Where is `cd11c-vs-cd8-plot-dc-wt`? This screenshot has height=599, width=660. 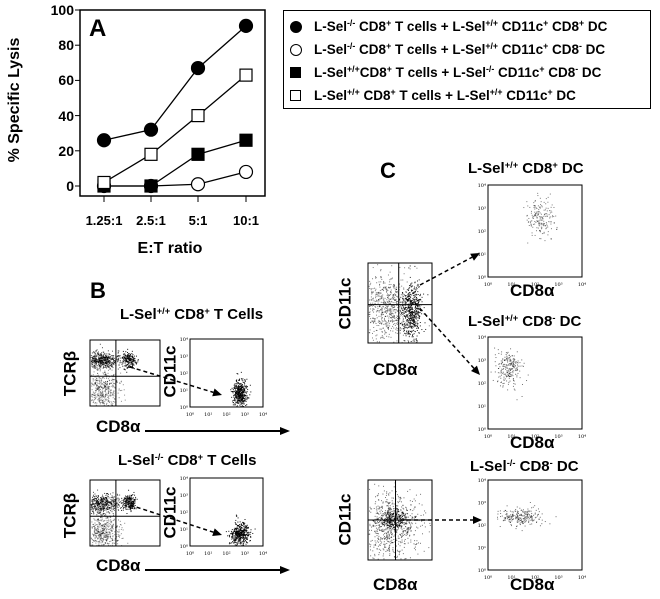 cd11c-vs-cd8-plot-dc-wt is located at coordinates (400, 303).